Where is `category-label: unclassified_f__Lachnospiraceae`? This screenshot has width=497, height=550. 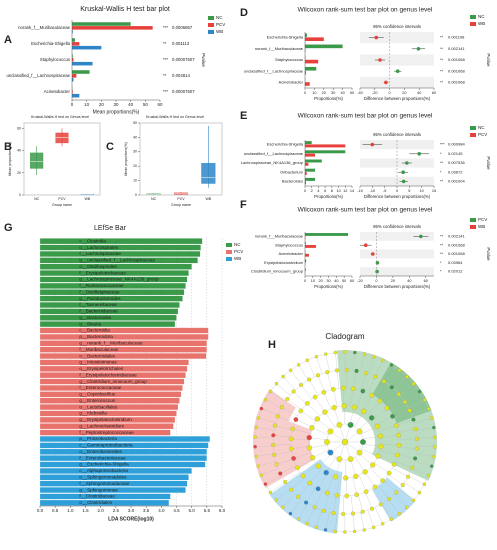 category-label: unclassified_f__Lachnospiraceae is located at coordinates (38, 75).